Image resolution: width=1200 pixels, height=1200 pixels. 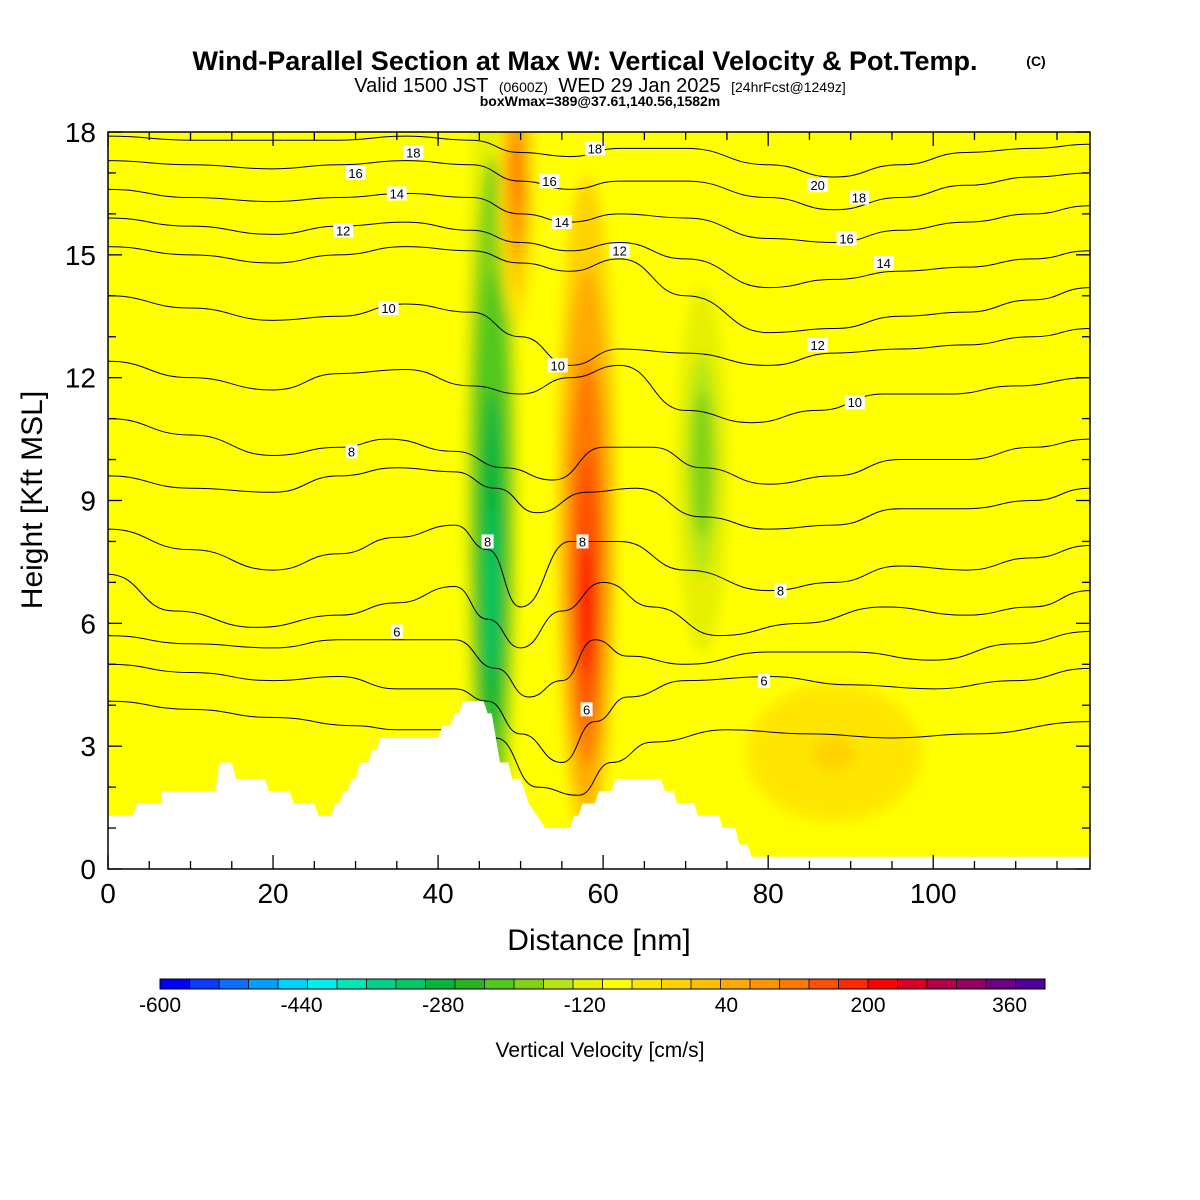 I want to click on y-axis-label: Height [Kft MSL], so click(x=32, y=500).